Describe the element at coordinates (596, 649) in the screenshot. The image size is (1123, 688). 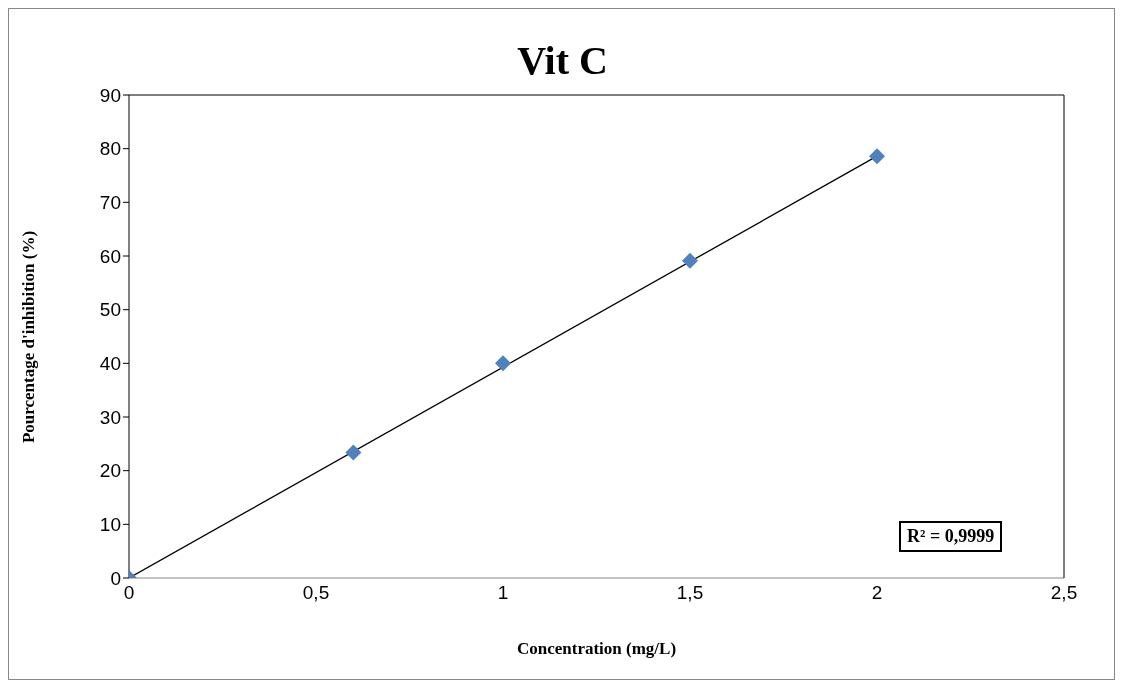
I see `x-axis-title: Concentration (mg/L)` at that location.